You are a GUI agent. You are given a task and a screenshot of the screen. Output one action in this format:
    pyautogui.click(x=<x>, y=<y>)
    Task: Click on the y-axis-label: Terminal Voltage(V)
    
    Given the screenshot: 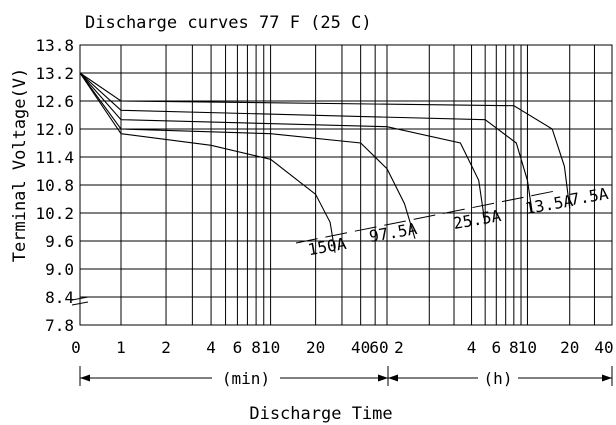 What is the action you would take?
    pyautogui.click(x=20, y=165)
    